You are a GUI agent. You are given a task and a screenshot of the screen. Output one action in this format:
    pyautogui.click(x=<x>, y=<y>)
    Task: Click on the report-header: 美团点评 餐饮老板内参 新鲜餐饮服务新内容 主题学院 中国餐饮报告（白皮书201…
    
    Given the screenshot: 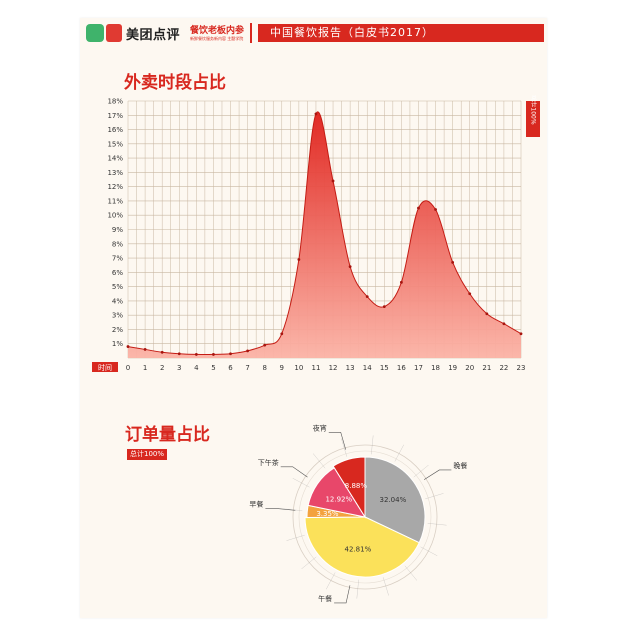 What is the action you would take?
    pyautogui.click(x=313, y=33)
    